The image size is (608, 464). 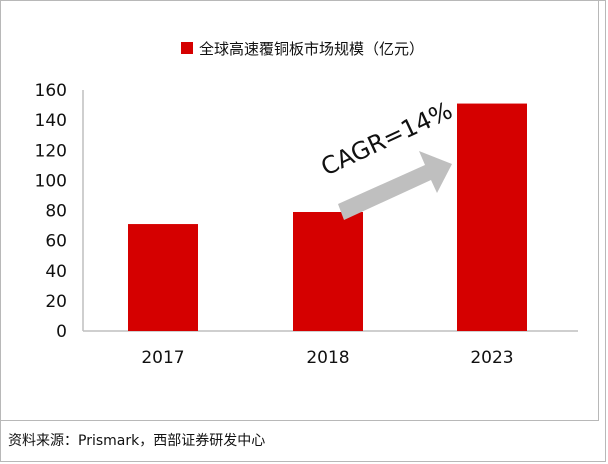 I want to click on bar-2018, so click(x=328, y=271).